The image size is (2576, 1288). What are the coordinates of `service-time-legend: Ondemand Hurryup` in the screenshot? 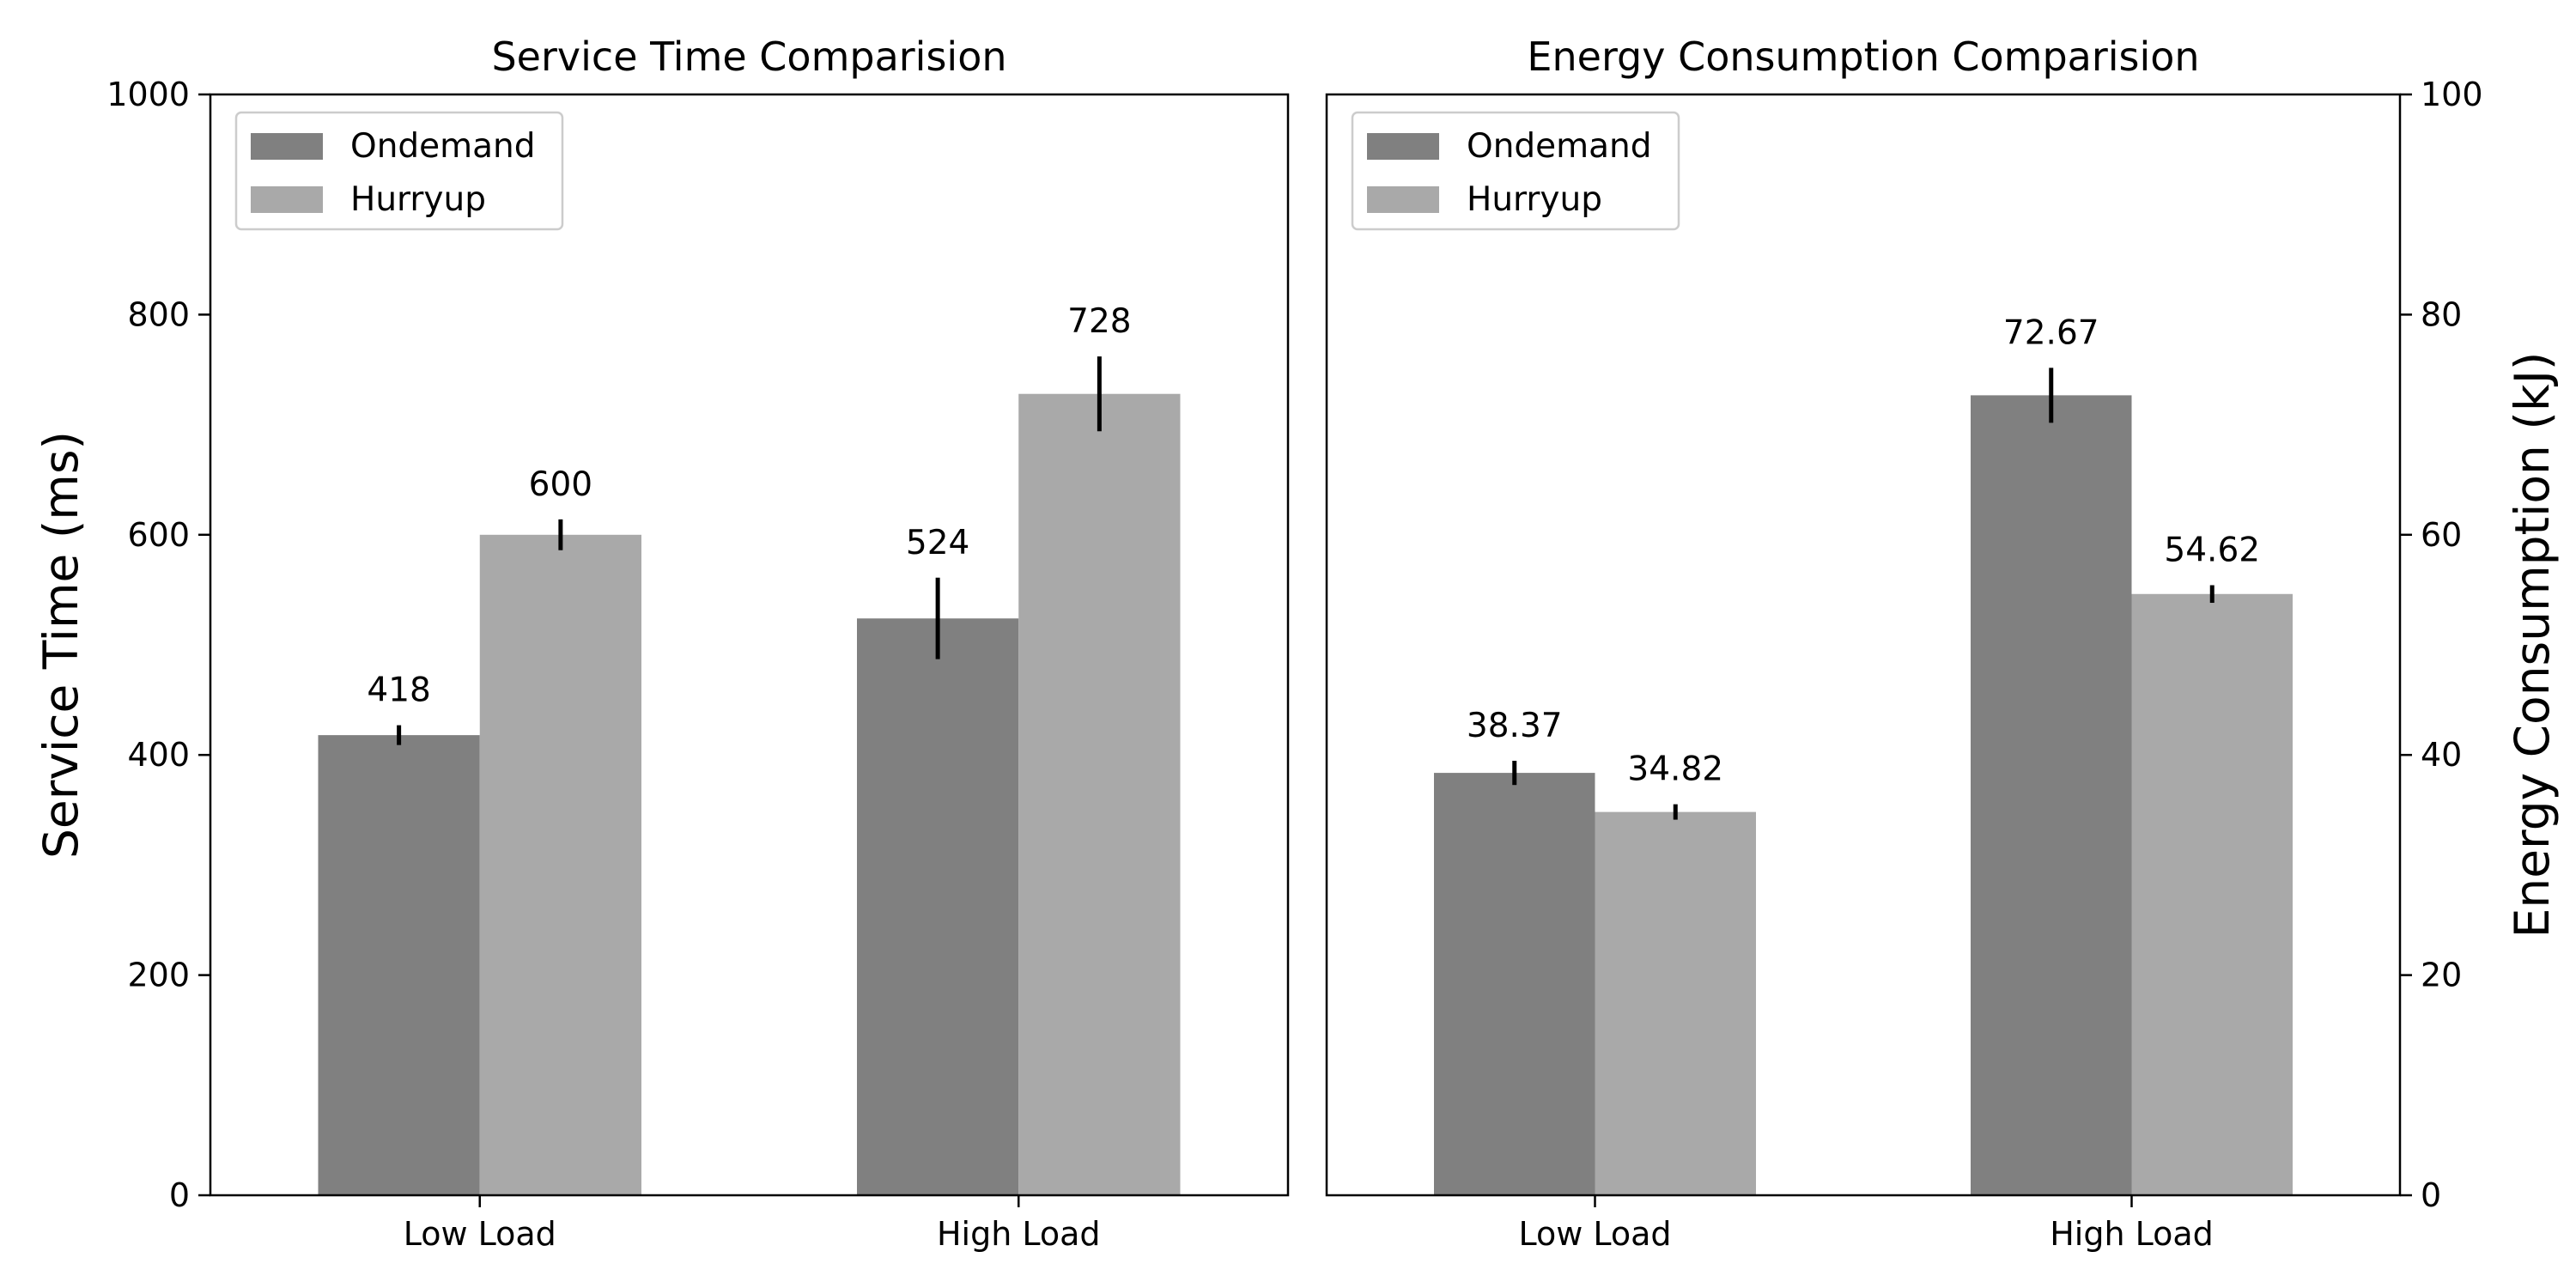 It's located at (399, 171).